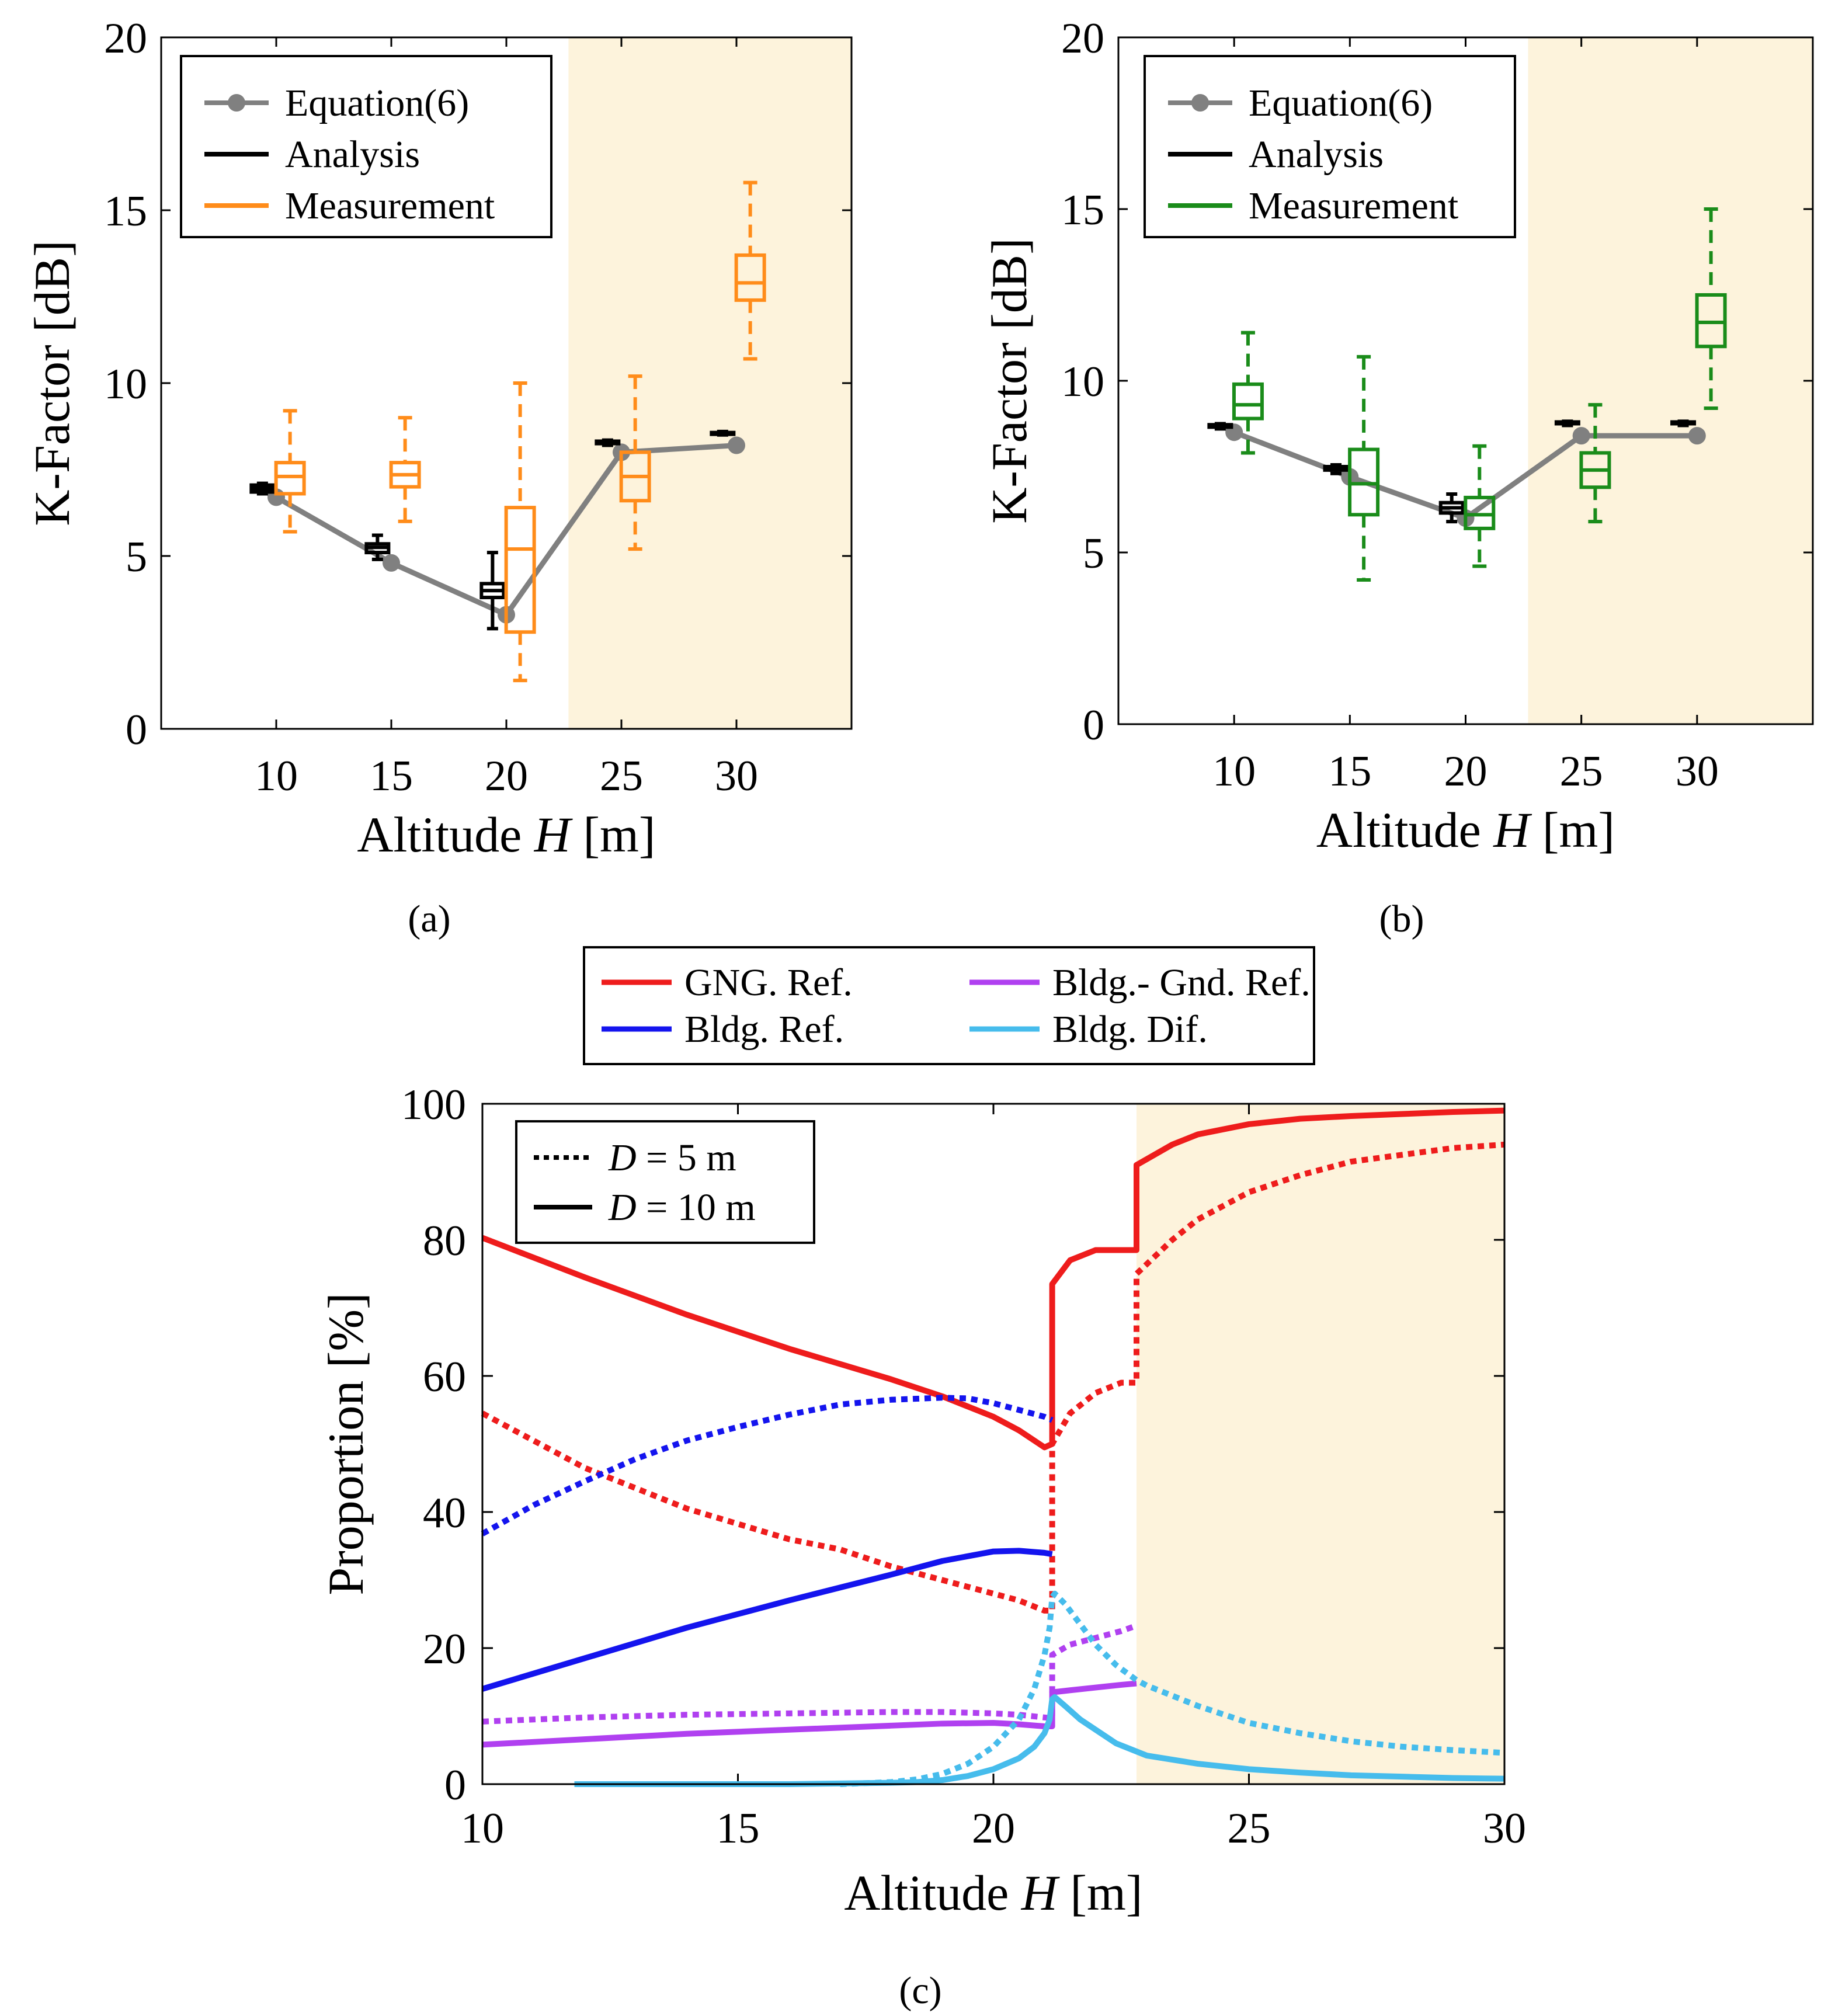  Describe the element at coordinates (767, 1620) in the screenshot. I see `series-bldg-ref-d10` at that location.